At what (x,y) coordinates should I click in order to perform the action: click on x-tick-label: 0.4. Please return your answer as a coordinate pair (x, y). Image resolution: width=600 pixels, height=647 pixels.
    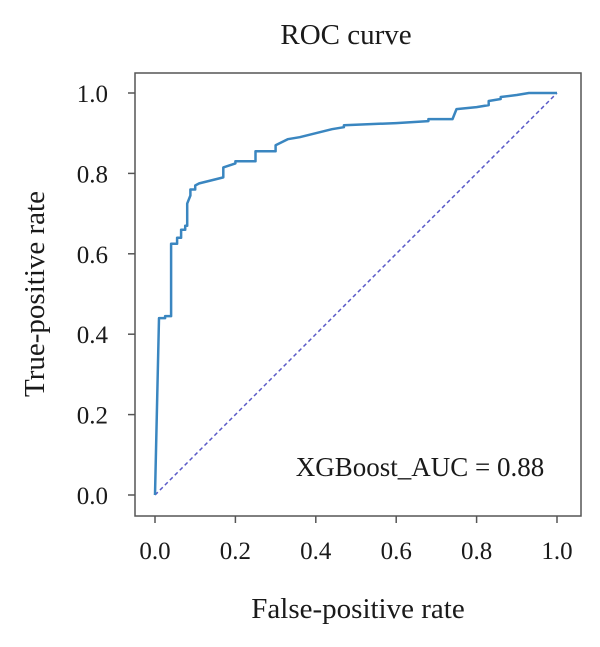
    Looking at the image, I should click on (316, 551).